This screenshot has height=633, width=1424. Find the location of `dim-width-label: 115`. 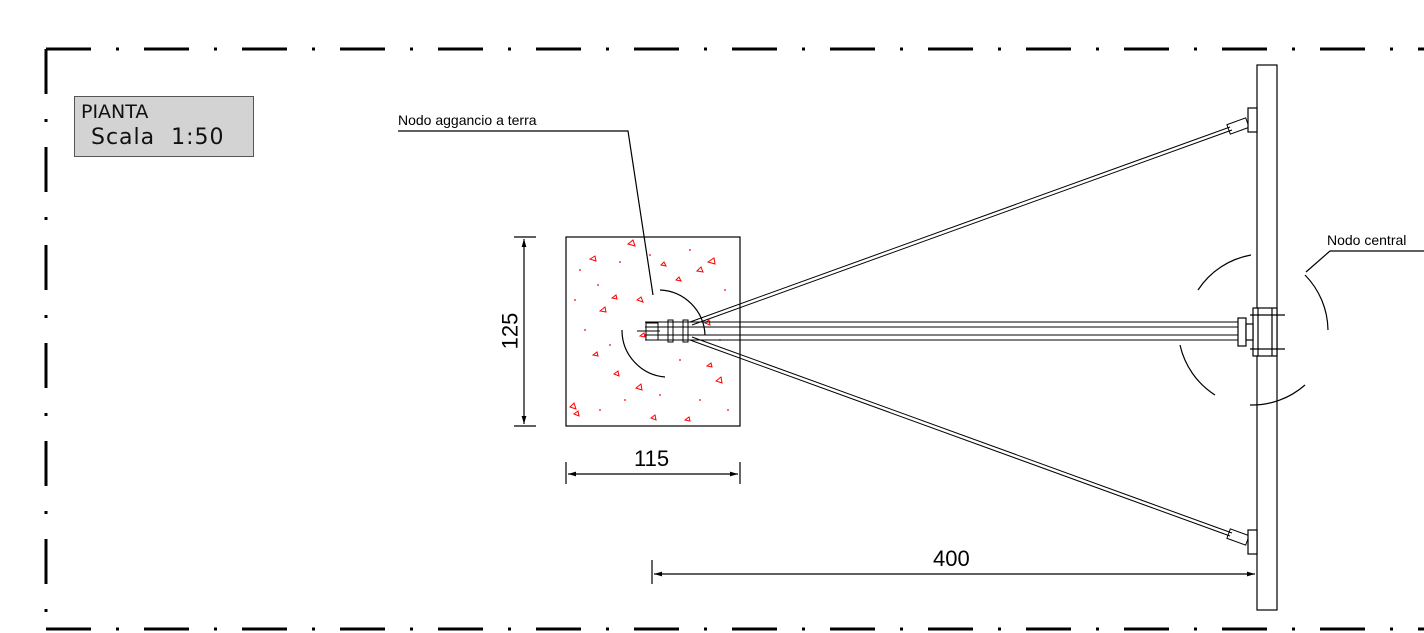

dim-width-label: 115 is located at coordinates (652, 458).